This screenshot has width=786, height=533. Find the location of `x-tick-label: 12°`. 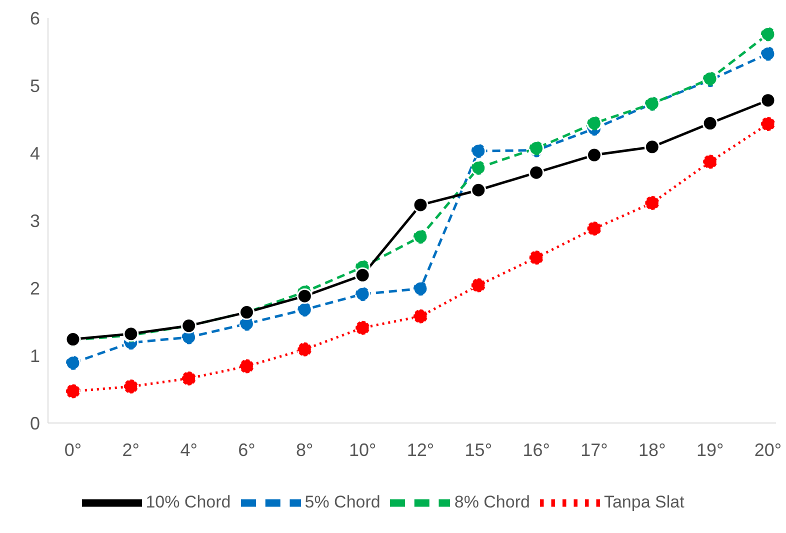

x-tick-label: 12° is located at coordinates (420, 450).